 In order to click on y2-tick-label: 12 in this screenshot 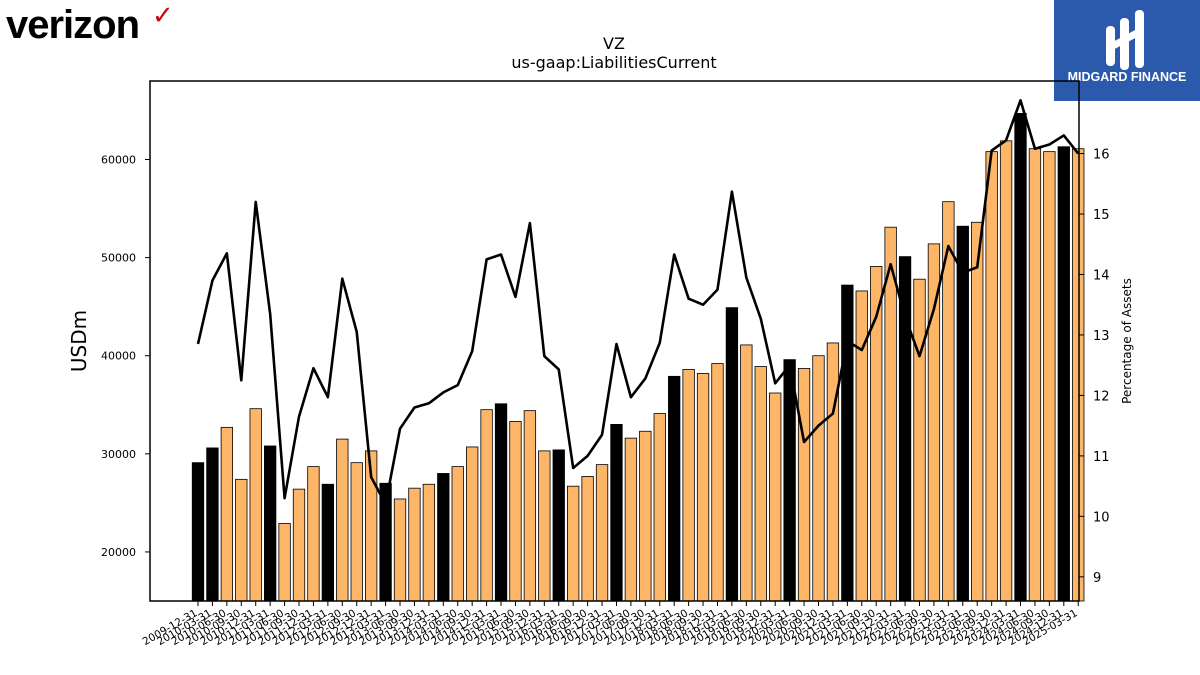, I will do `click(1101, 396)`.